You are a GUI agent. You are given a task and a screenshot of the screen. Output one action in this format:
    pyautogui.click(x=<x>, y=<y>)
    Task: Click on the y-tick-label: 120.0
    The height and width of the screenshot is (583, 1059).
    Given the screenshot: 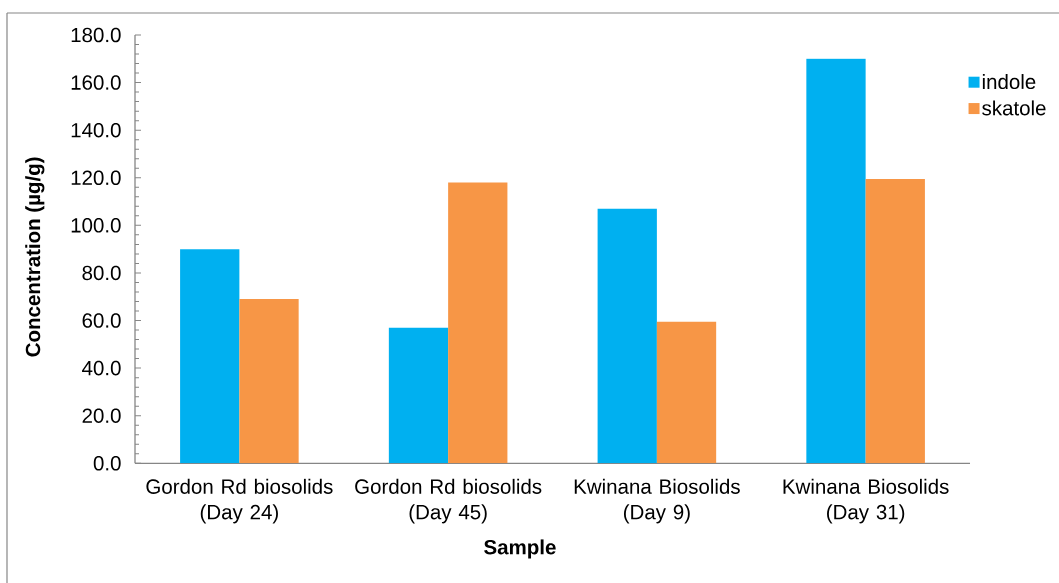 What is the action you would take?
    pyautogui.click(x=96, y=178)
    